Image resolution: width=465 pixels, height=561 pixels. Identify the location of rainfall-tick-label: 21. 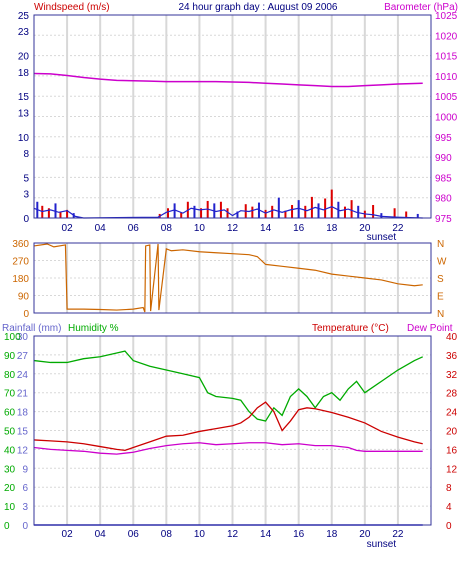
(23, 394).